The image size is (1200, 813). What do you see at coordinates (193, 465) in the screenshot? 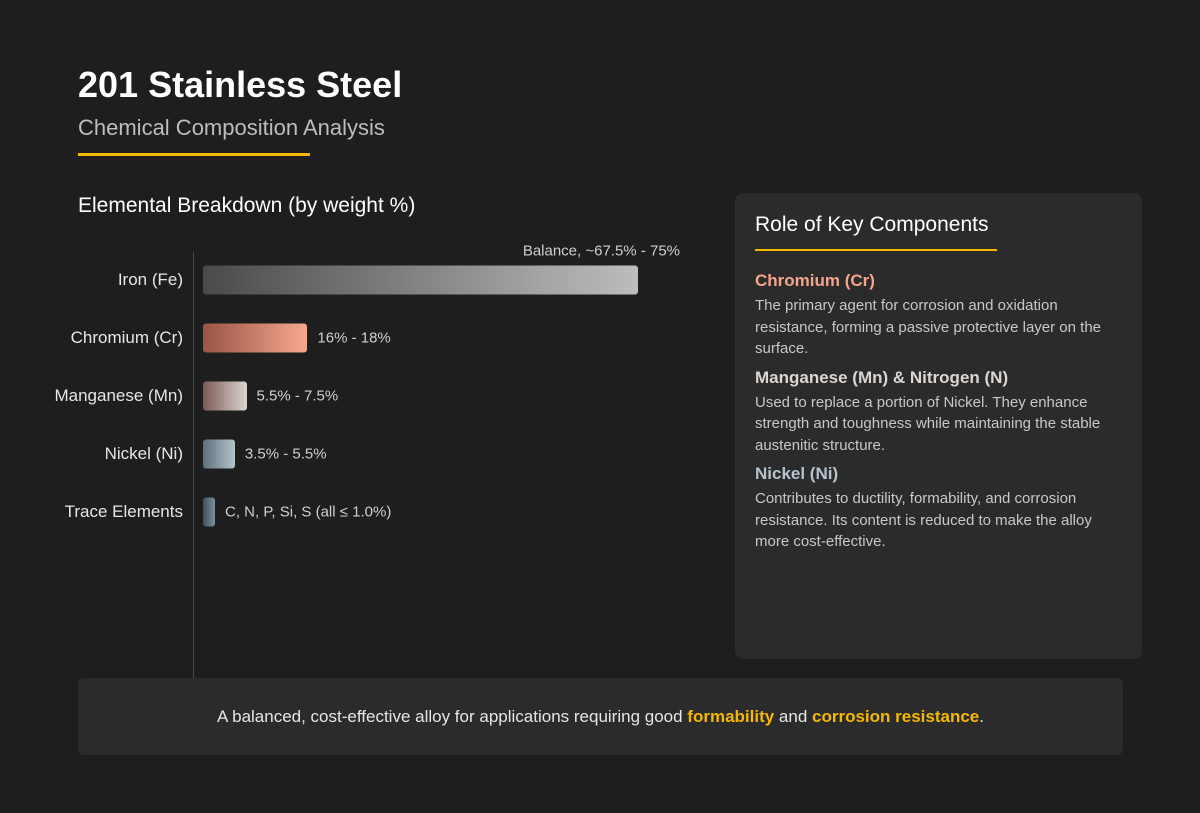
I see `chart-axis-line` at bounding box center [193, 465].